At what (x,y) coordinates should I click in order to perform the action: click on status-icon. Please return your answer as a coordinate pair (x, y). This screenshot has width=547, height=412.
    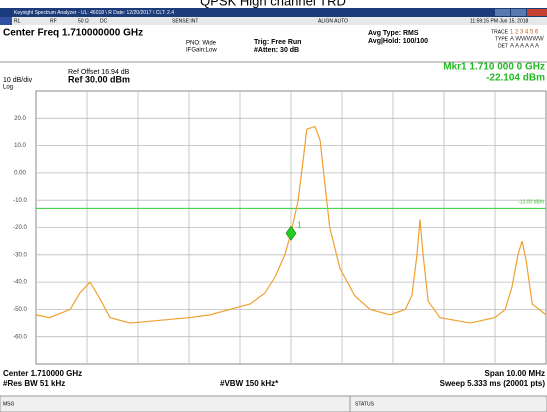
    Looking at the image, I should click on (6, 21).